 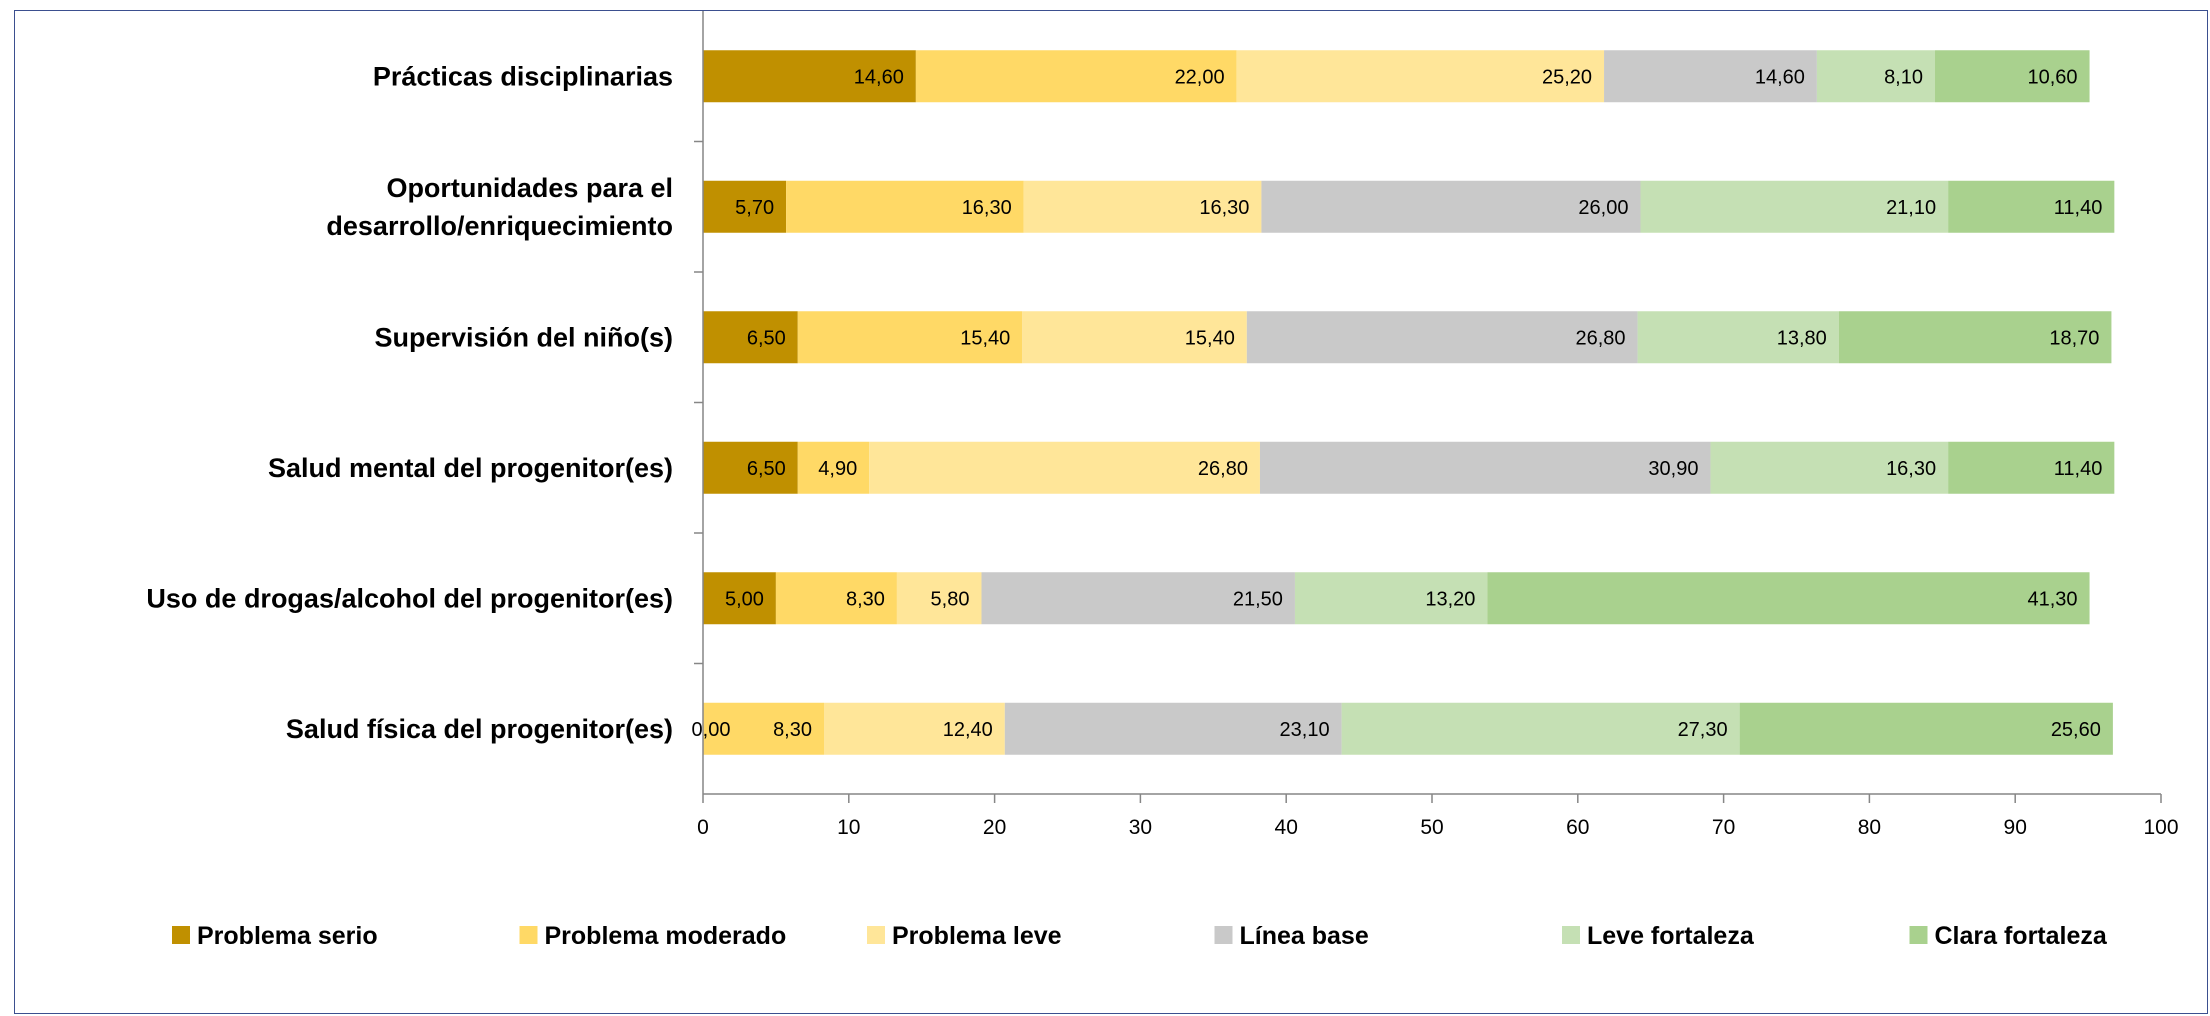 What do you see at coordinates (529, 188) in the screenshot?
I see `category-label: Oportunidades para el` at bounding box center [529, 188].